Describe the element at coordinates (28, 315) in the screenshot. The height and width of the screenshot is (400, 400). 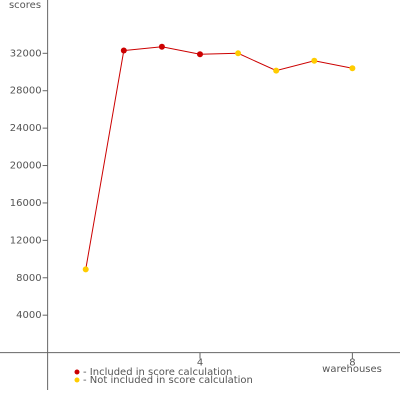
I see `y-tick-label: 4000` at that location.